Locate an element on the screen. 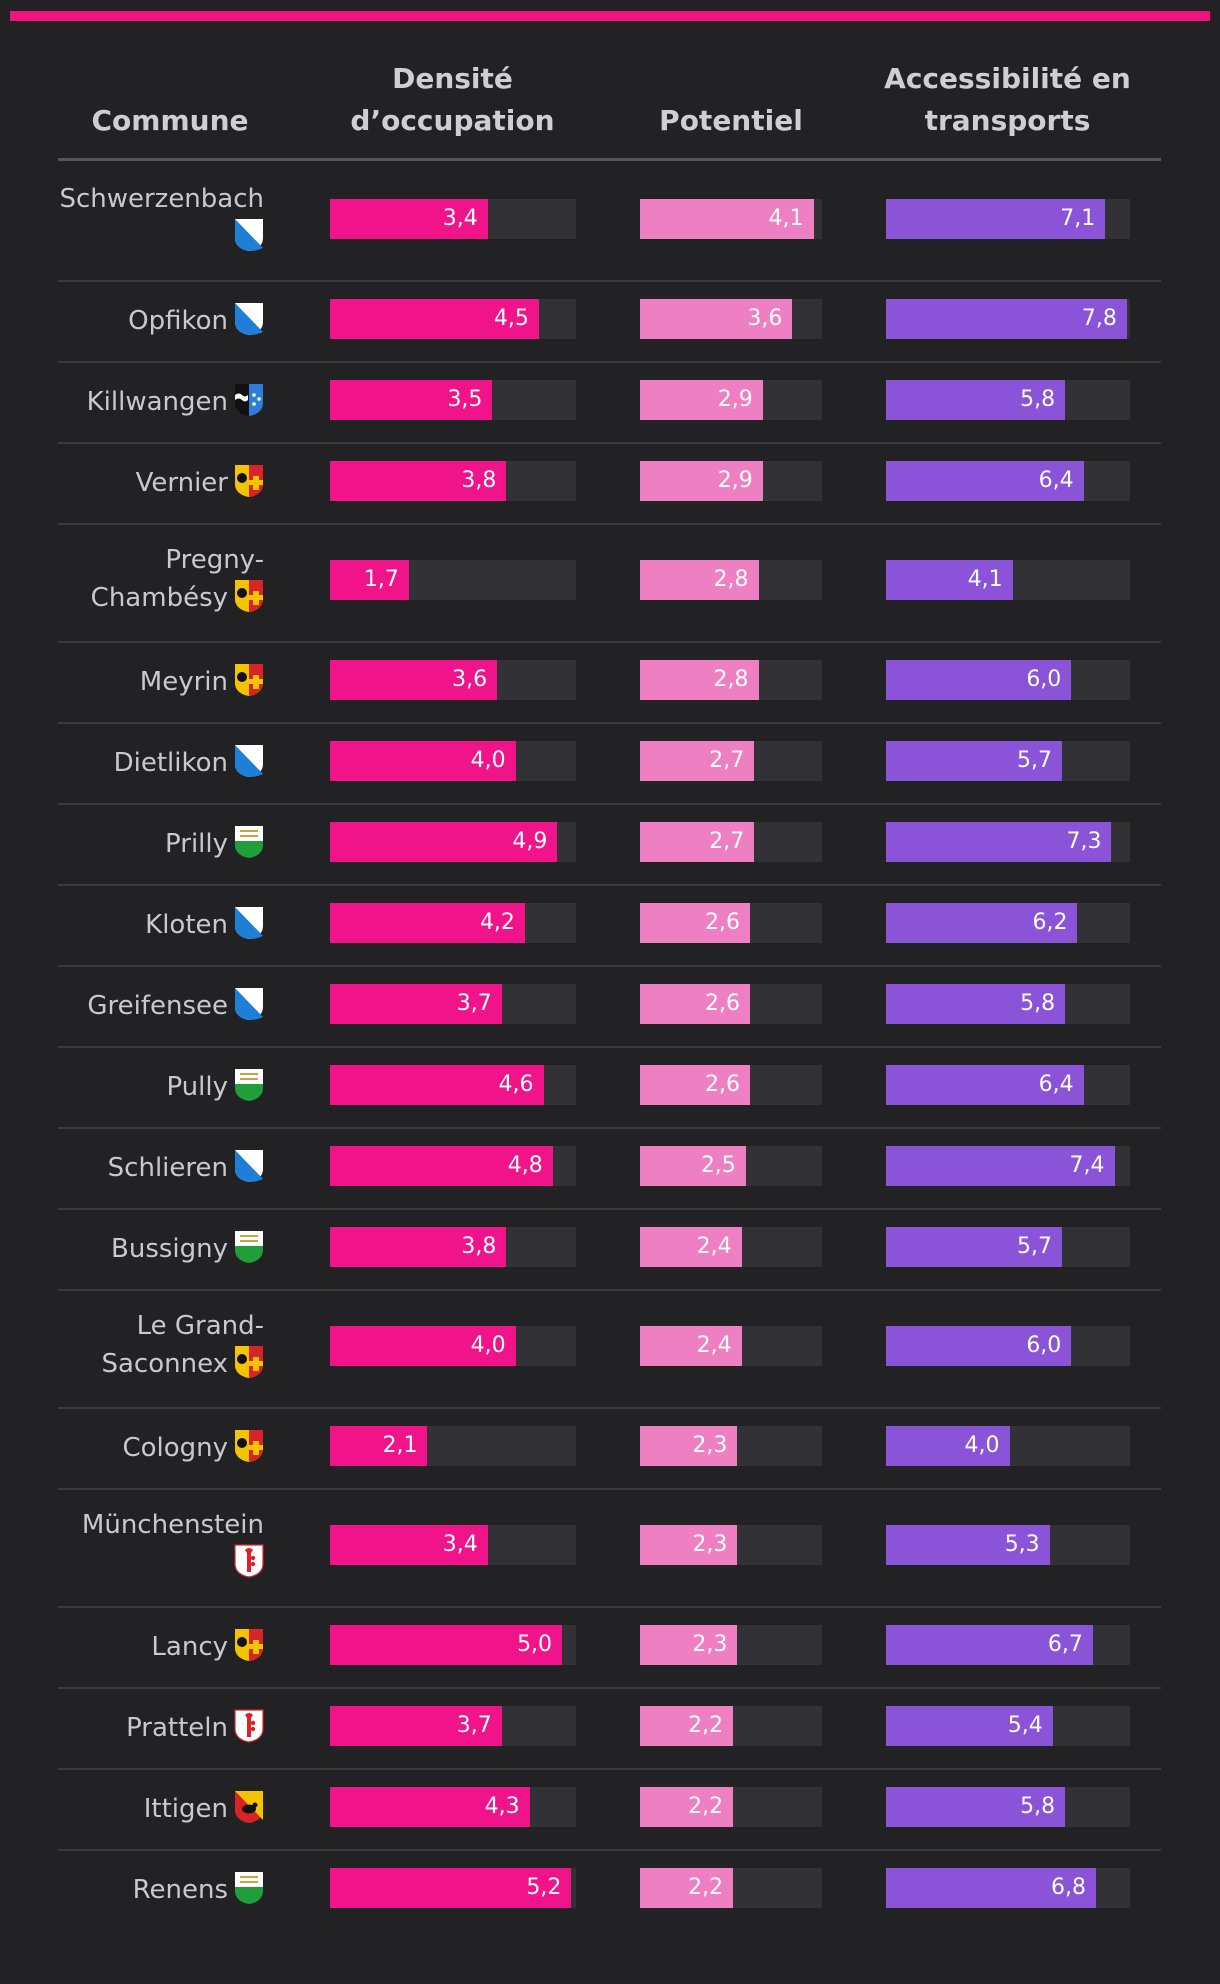  header-potentiel: Potentiel is located at coordinates (731, 120).